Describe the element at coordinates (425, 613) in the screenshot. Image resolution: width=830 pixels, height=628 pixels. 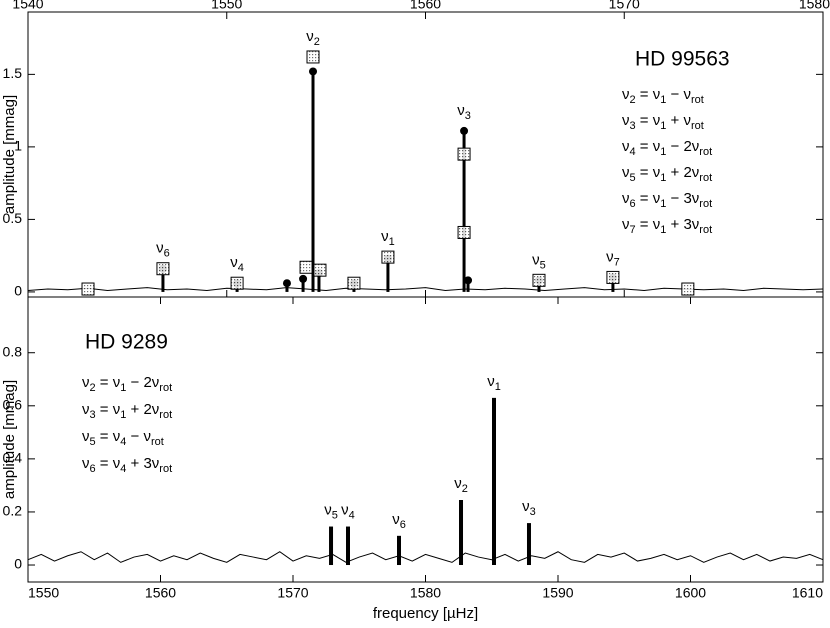
I see `x-axis-title: frequency [µHz]` at that location.